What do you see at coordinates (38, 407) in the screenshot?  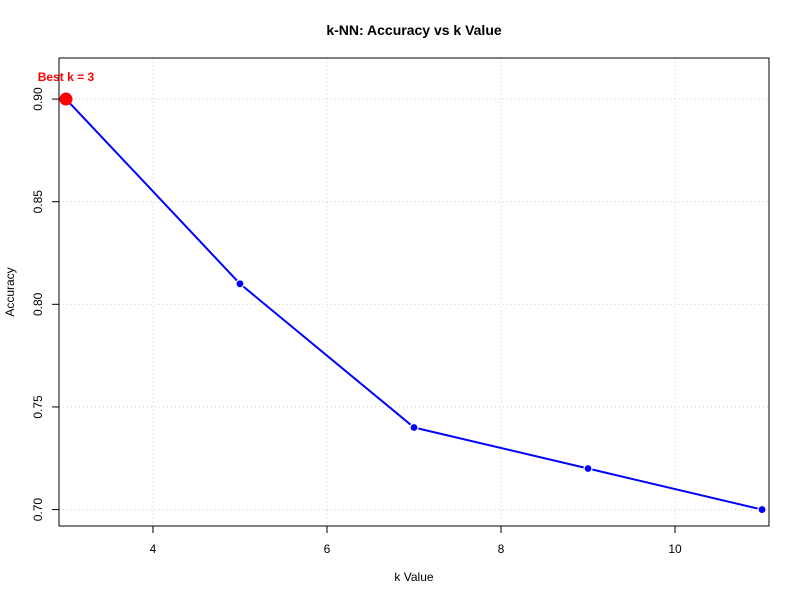 I see `y-tick-label: 0.75` at bounding box center [38, 407].